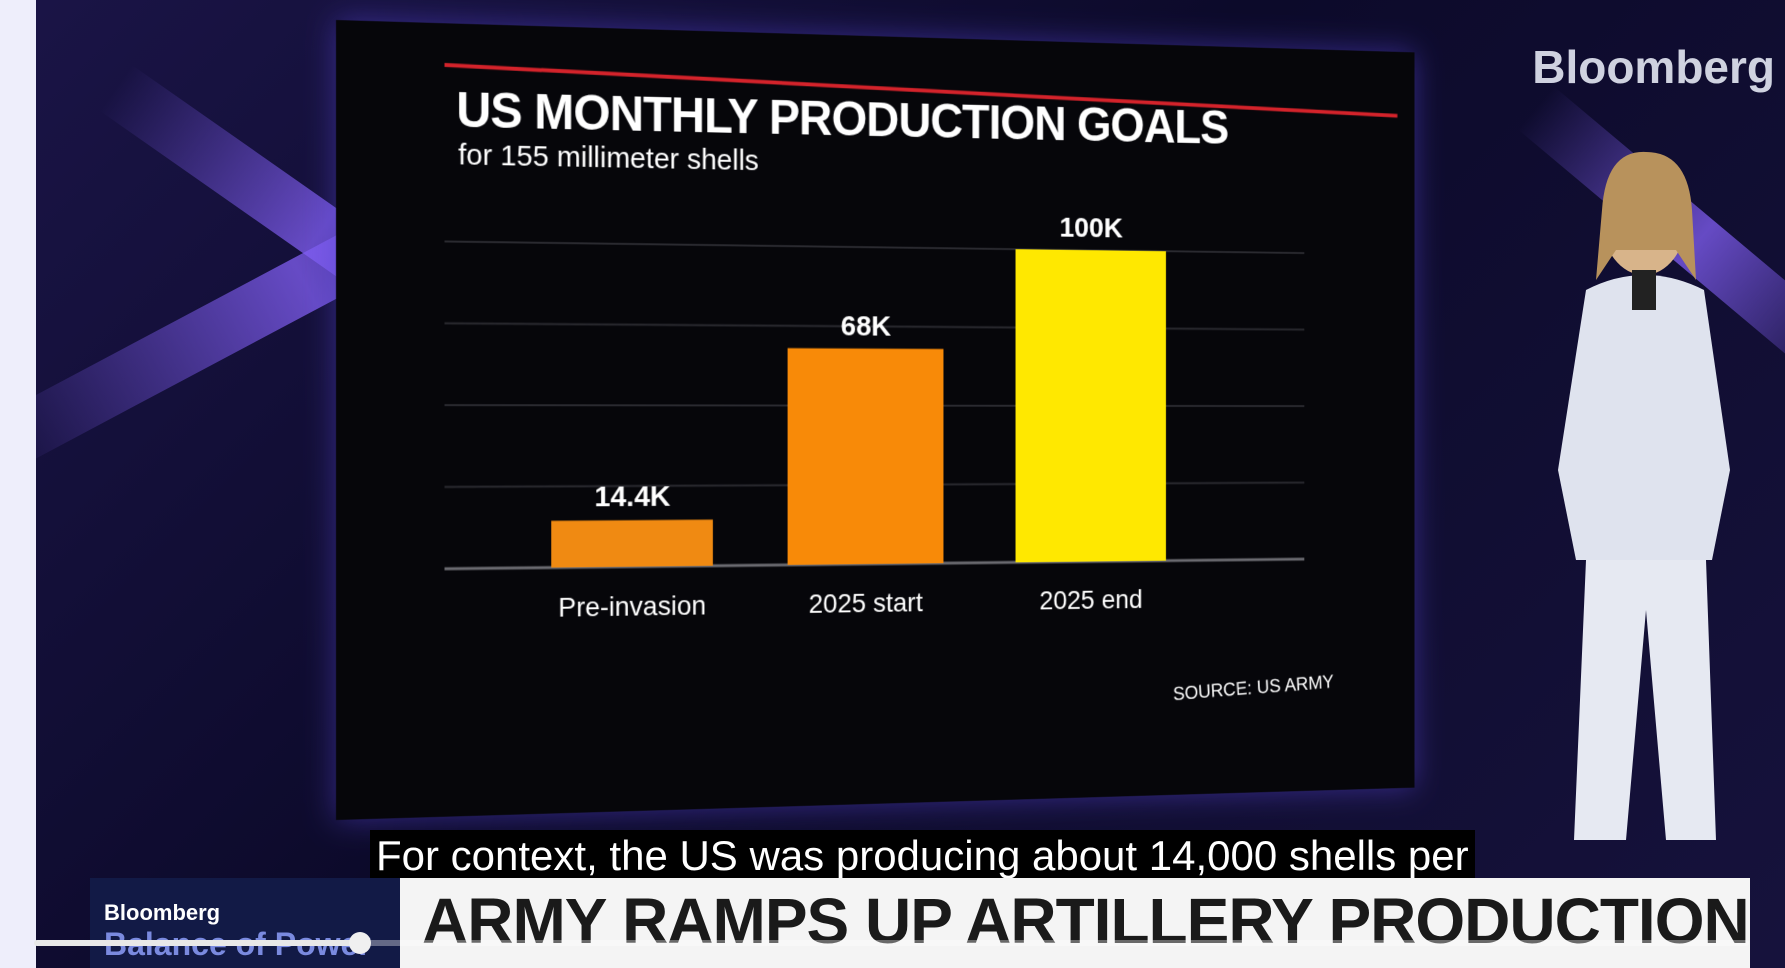 This screenshot has height=968, width=1785. I want to click on chart-subtitle: for 155 millimeter shells, so click(608, 158).